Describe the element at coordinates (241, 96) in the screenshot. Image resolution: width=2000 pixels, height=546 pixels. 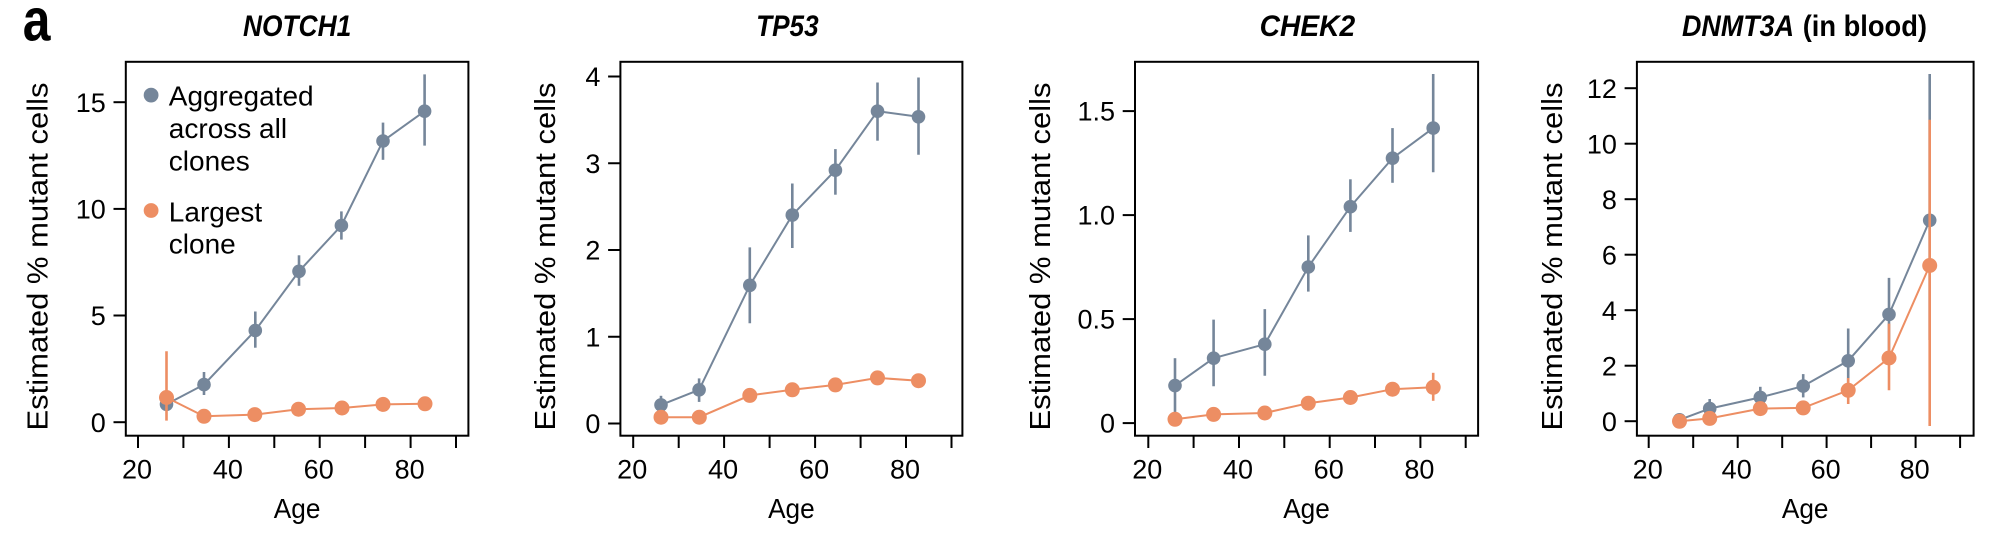
I see `svg-text: Aggregated` at that location.